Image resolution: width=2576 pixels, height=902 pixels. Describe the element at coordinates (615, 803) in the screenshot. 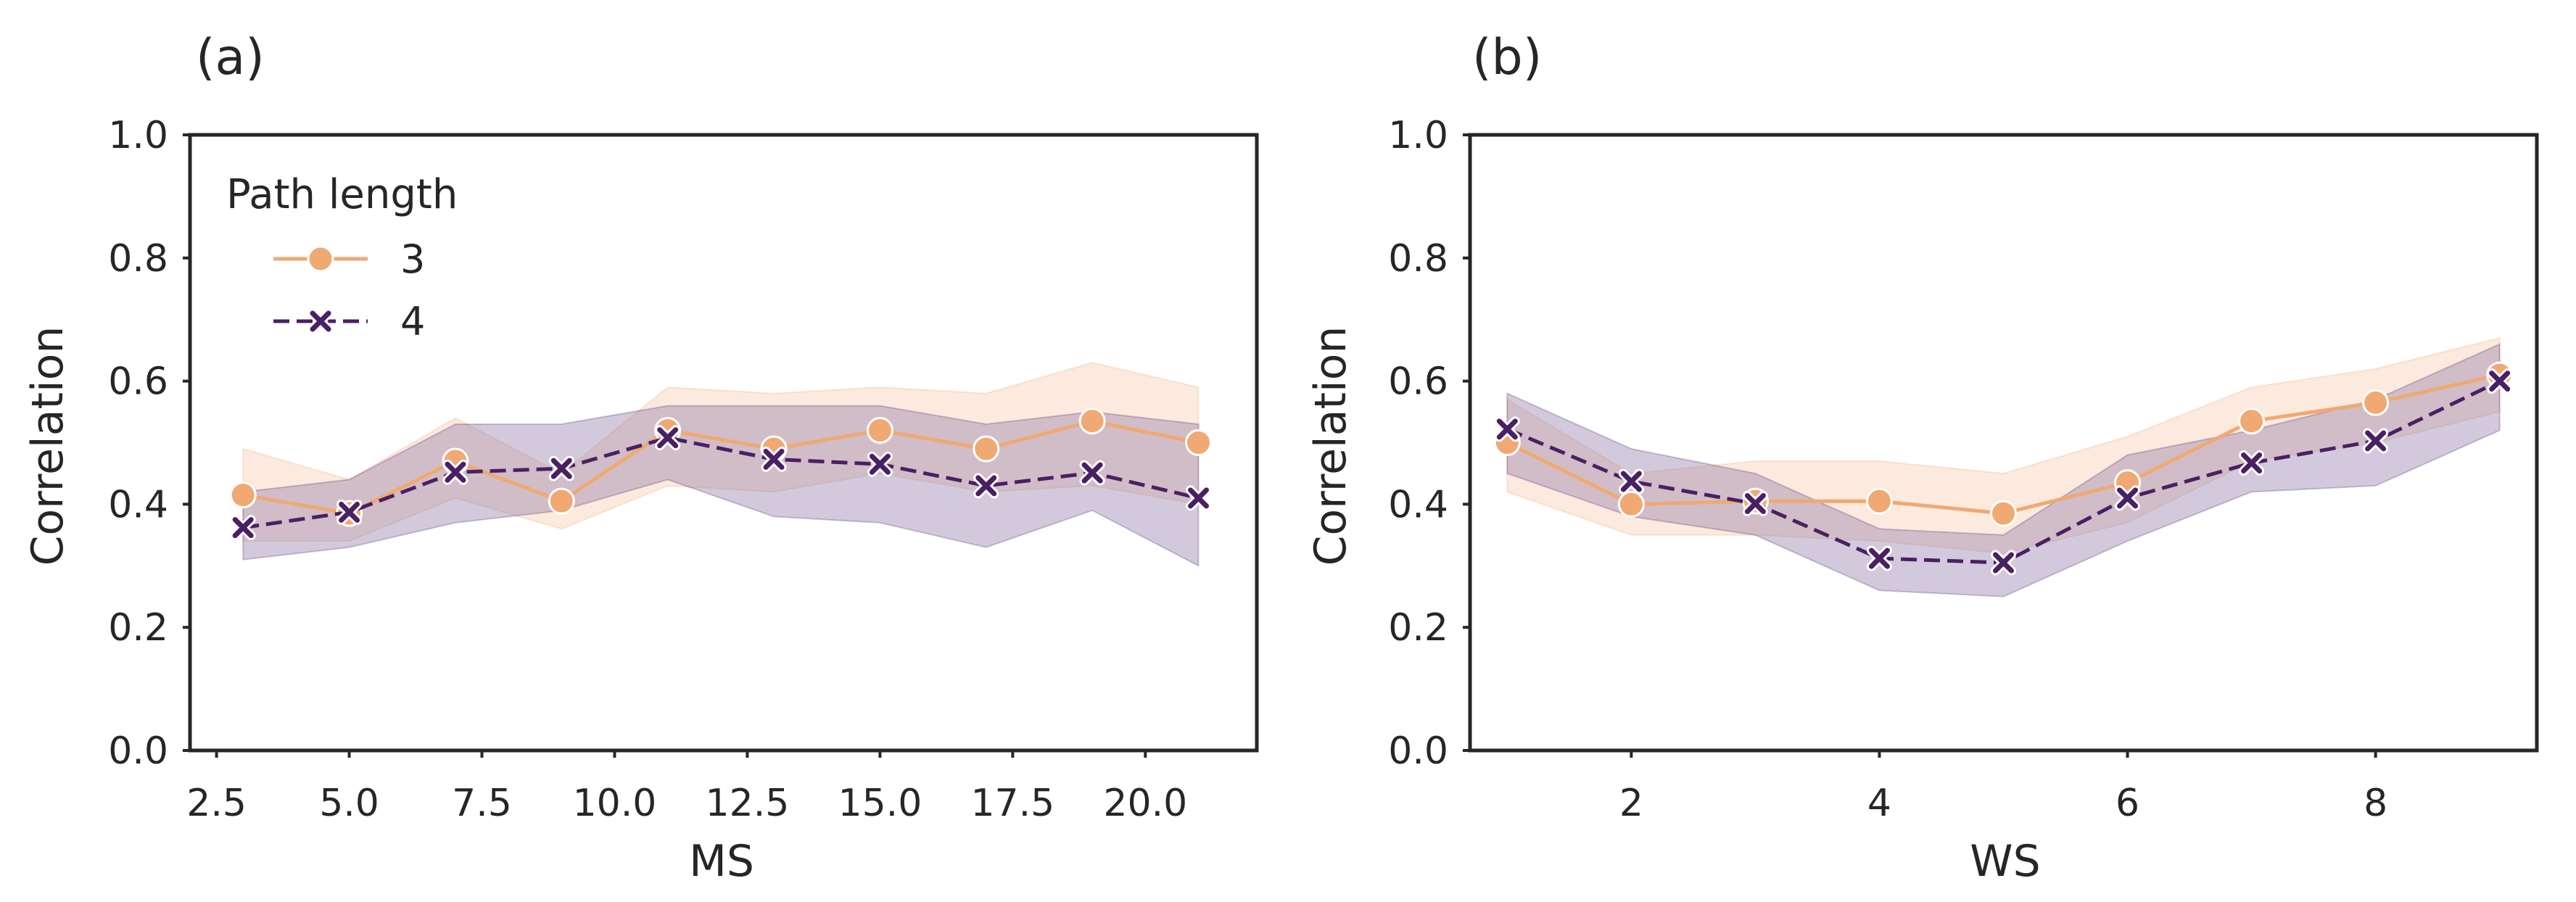

I see `panel-a-xtick-label-3: 10.0` at that location.